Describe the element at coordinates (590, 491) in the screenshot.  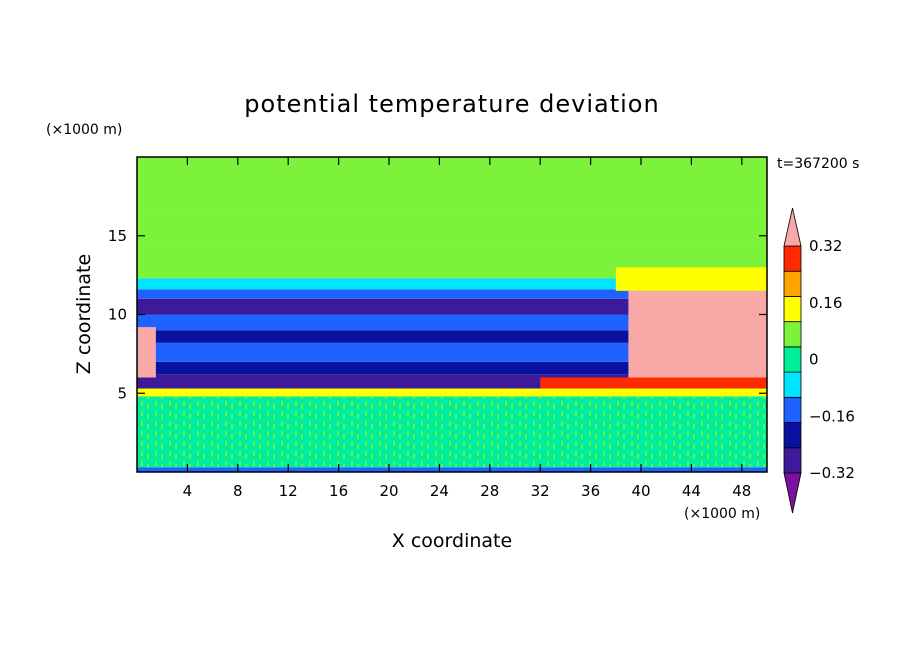
I see `x-tick-label: 36` at that location.